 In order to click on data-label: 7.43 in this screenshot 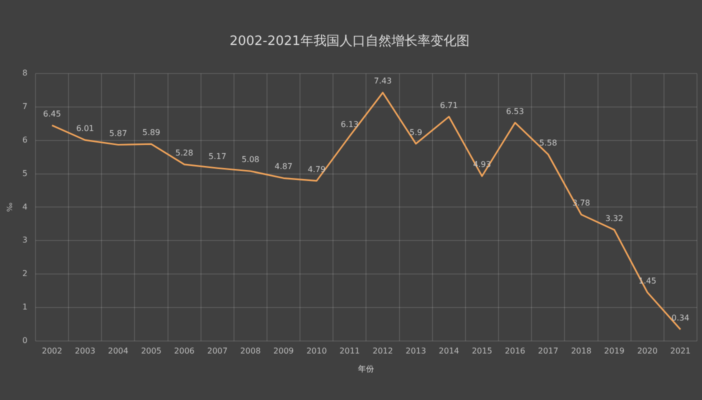, I will do `click(383, 81)`.